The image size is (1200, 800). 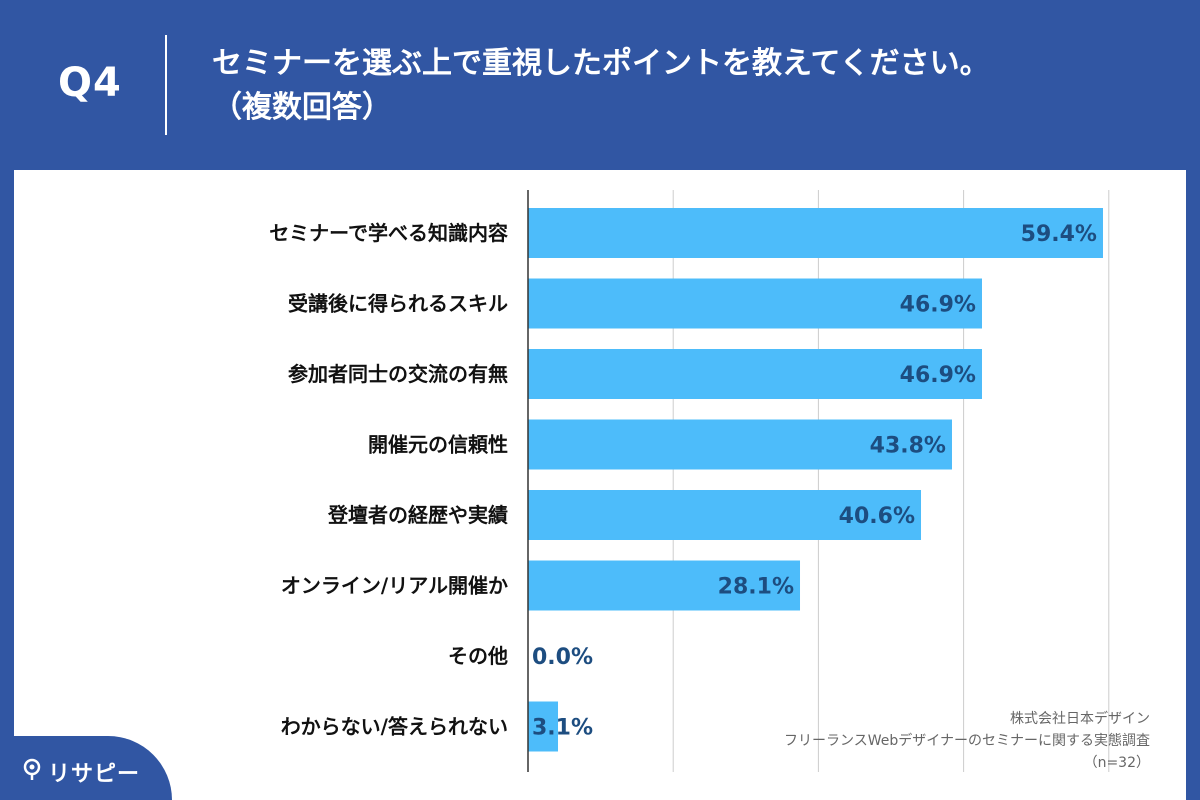 I want to click on brand-logo: リサピー, so click(x=86, y=768).